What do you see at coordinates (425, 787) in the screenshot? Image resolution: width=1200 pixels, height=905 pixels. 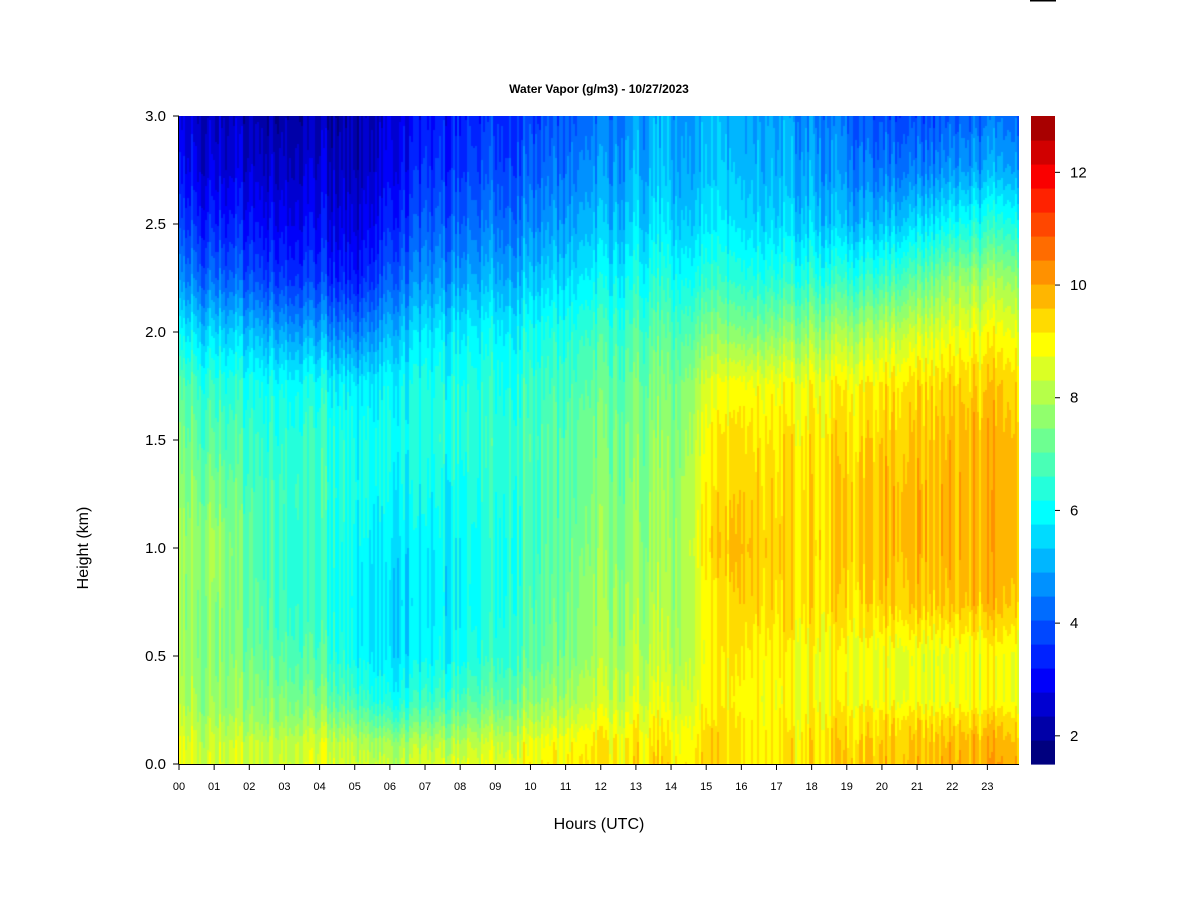 I see `x-tick-label: 07` at bounding box center [425, 787].